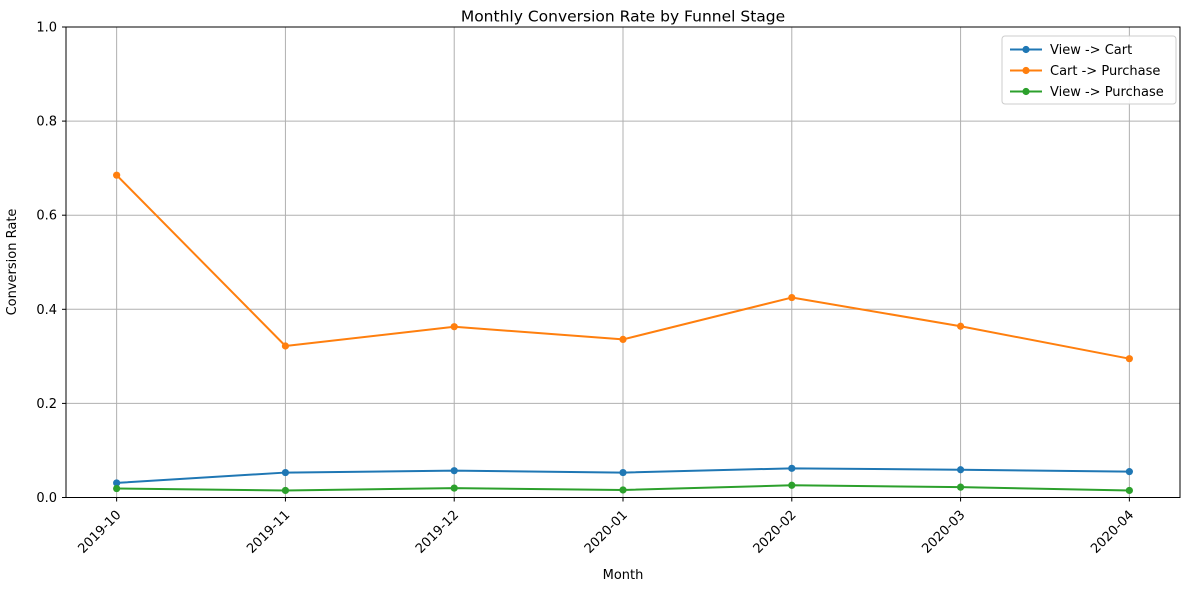 Image resolution: width=1189 pixels, height=594 pixels. Describe the element at coordinates (623, 575) in the screenshot. I see `x-axis-label: Month` at that location.